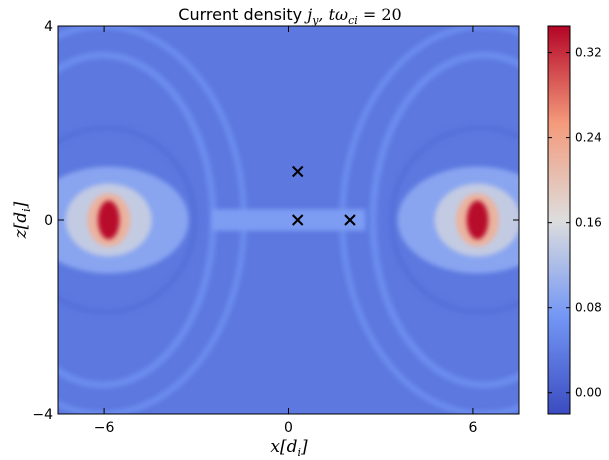 The image size is (609, 460). I want to click on colorbar-tick-label: 0.08, so click(588, 308).